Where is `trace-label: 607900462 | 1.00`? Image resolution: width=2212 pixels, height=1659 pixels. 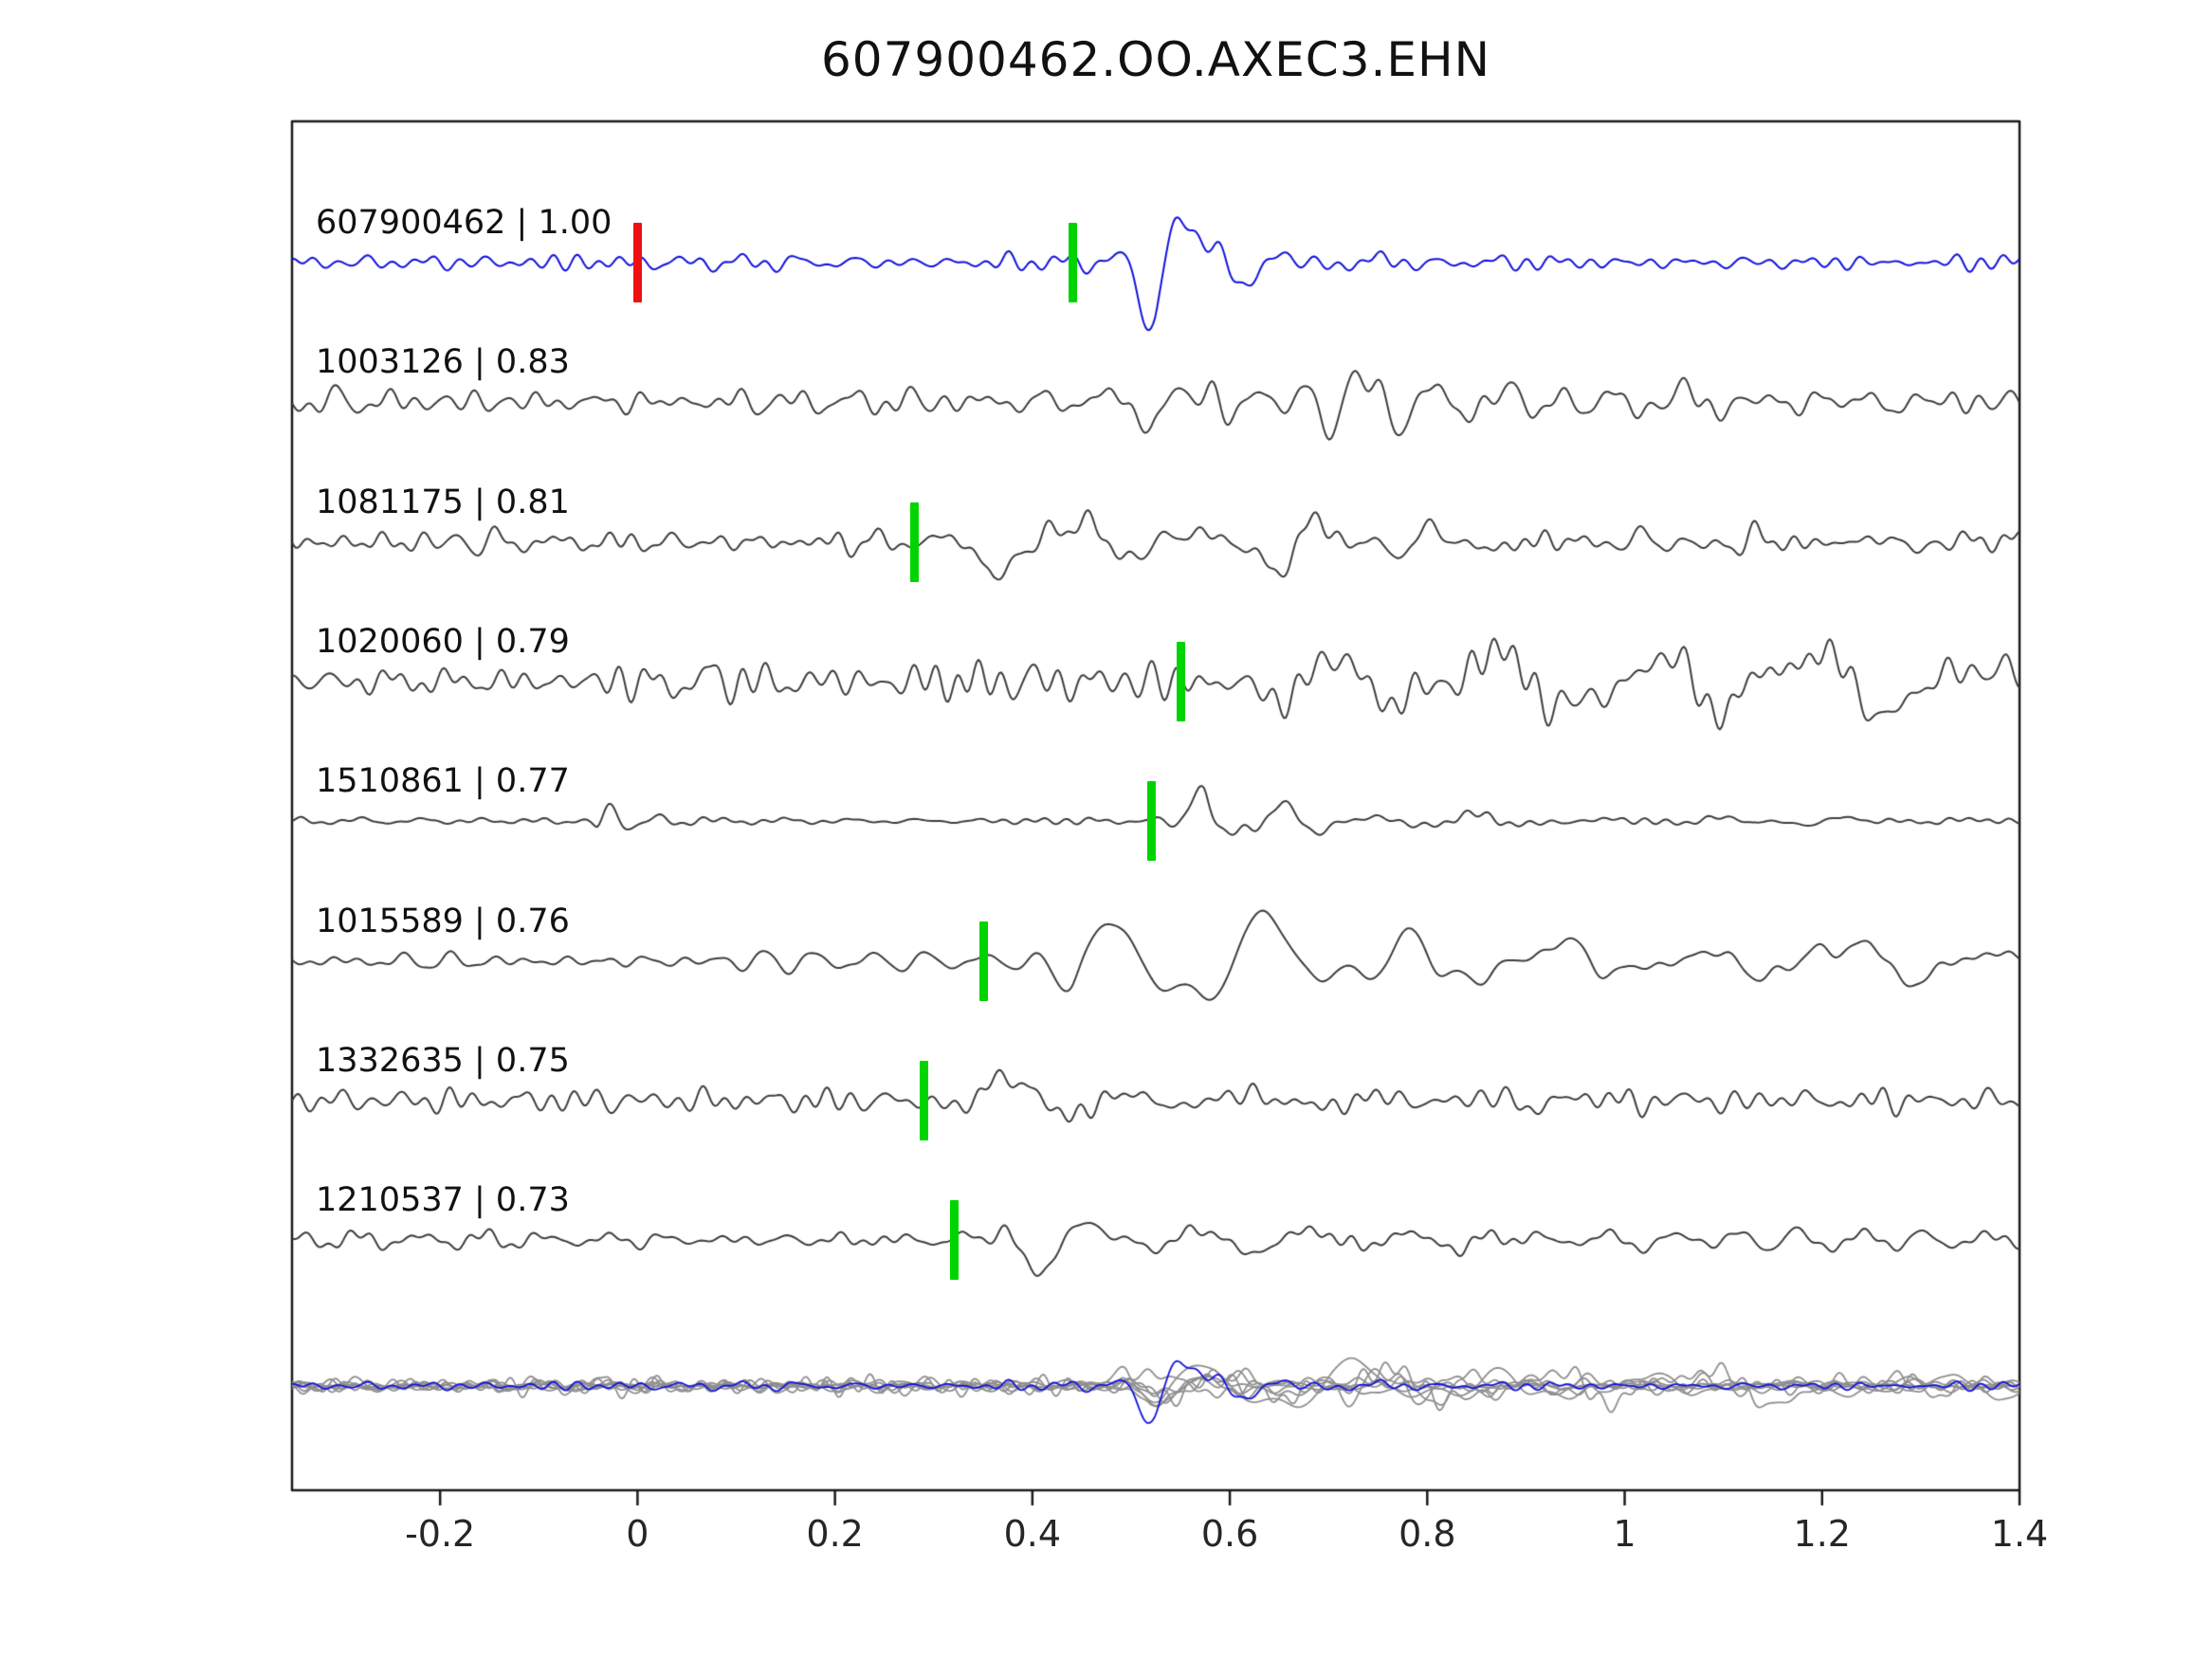
trace-label: 607900462 | 1.00 is located at coordinates (464, 223).